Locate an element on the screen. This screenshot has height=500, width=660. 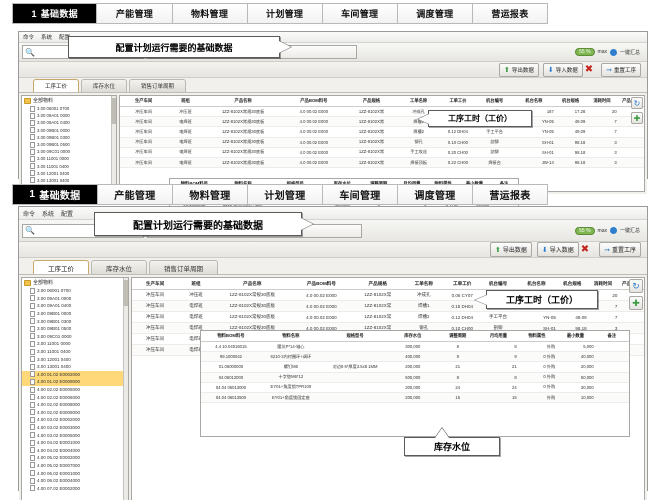
main-tab-strip-top: 1 基础数据 产能管理 物料管理 计划管理 车间管理 调度管理 营运报表 is located at coordinates (280, 13).